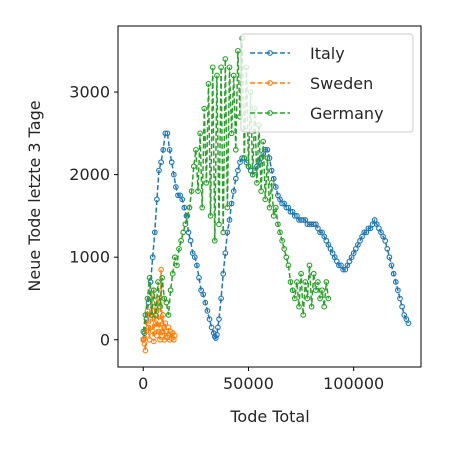  What do you see at coordinates (327, 53) in the screenshot?
I see `legend-label-italy: Italy` at bounding box center [327, 53].